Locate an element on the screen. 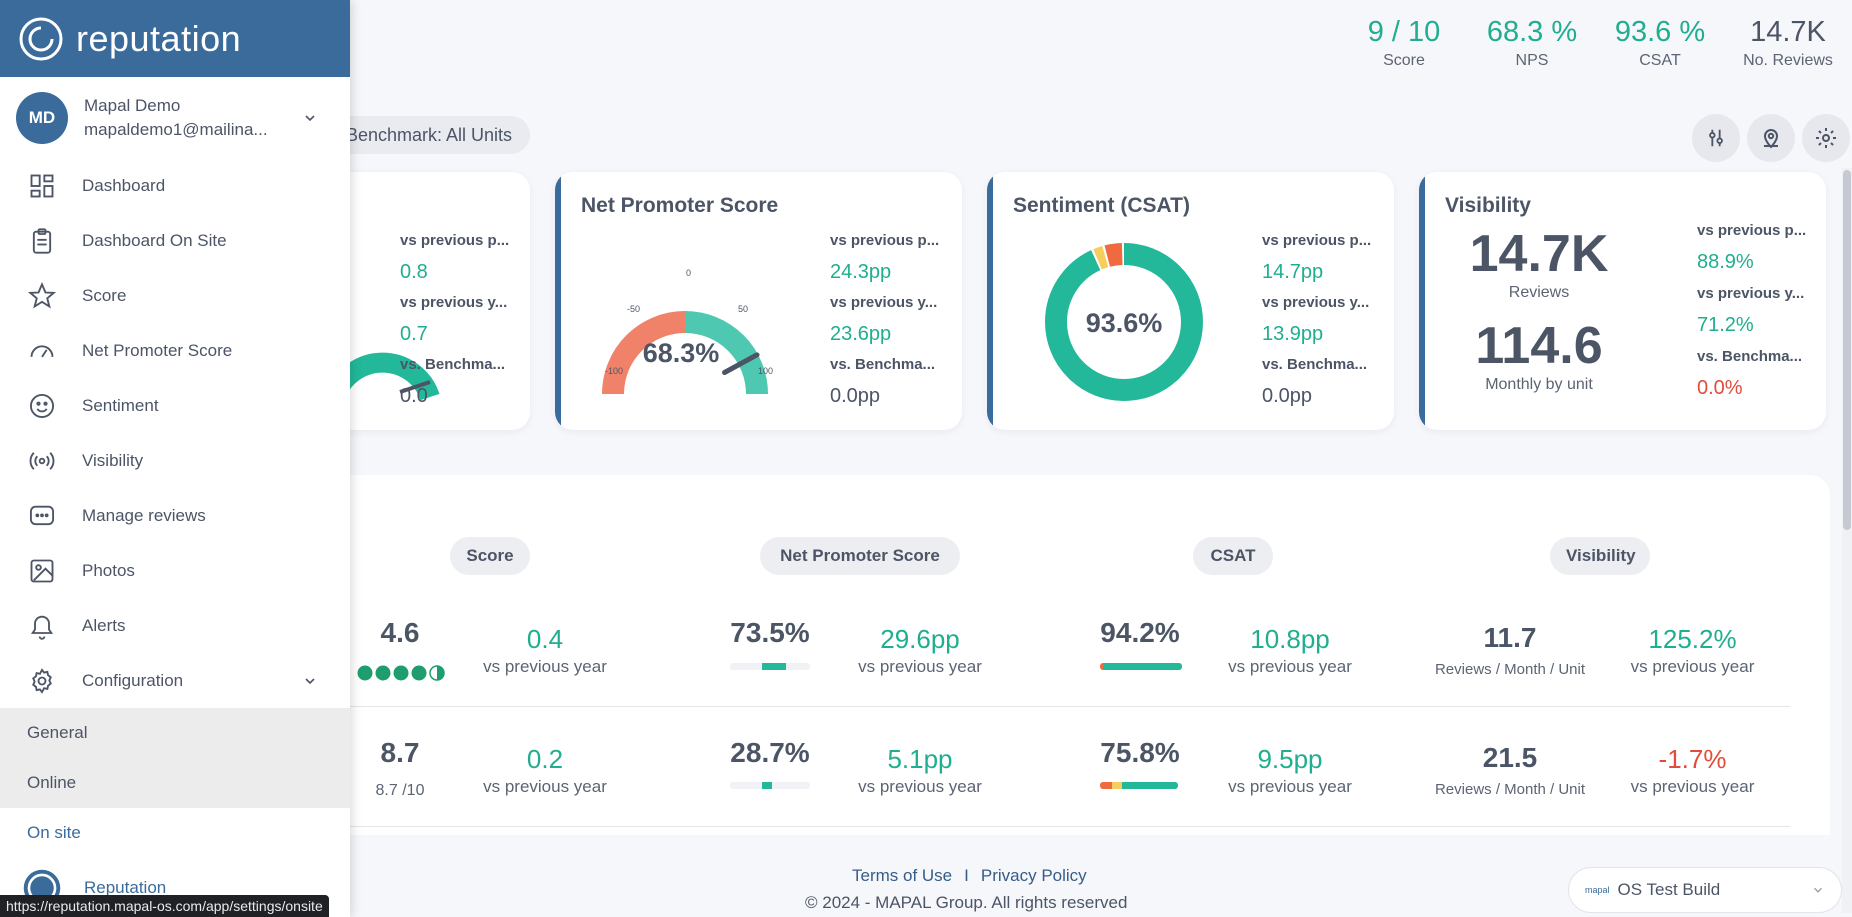 Image resolution: width=1852 pixels, height=917 pixels. csat-value: 93.6% is located at coordinates (1124, 323).